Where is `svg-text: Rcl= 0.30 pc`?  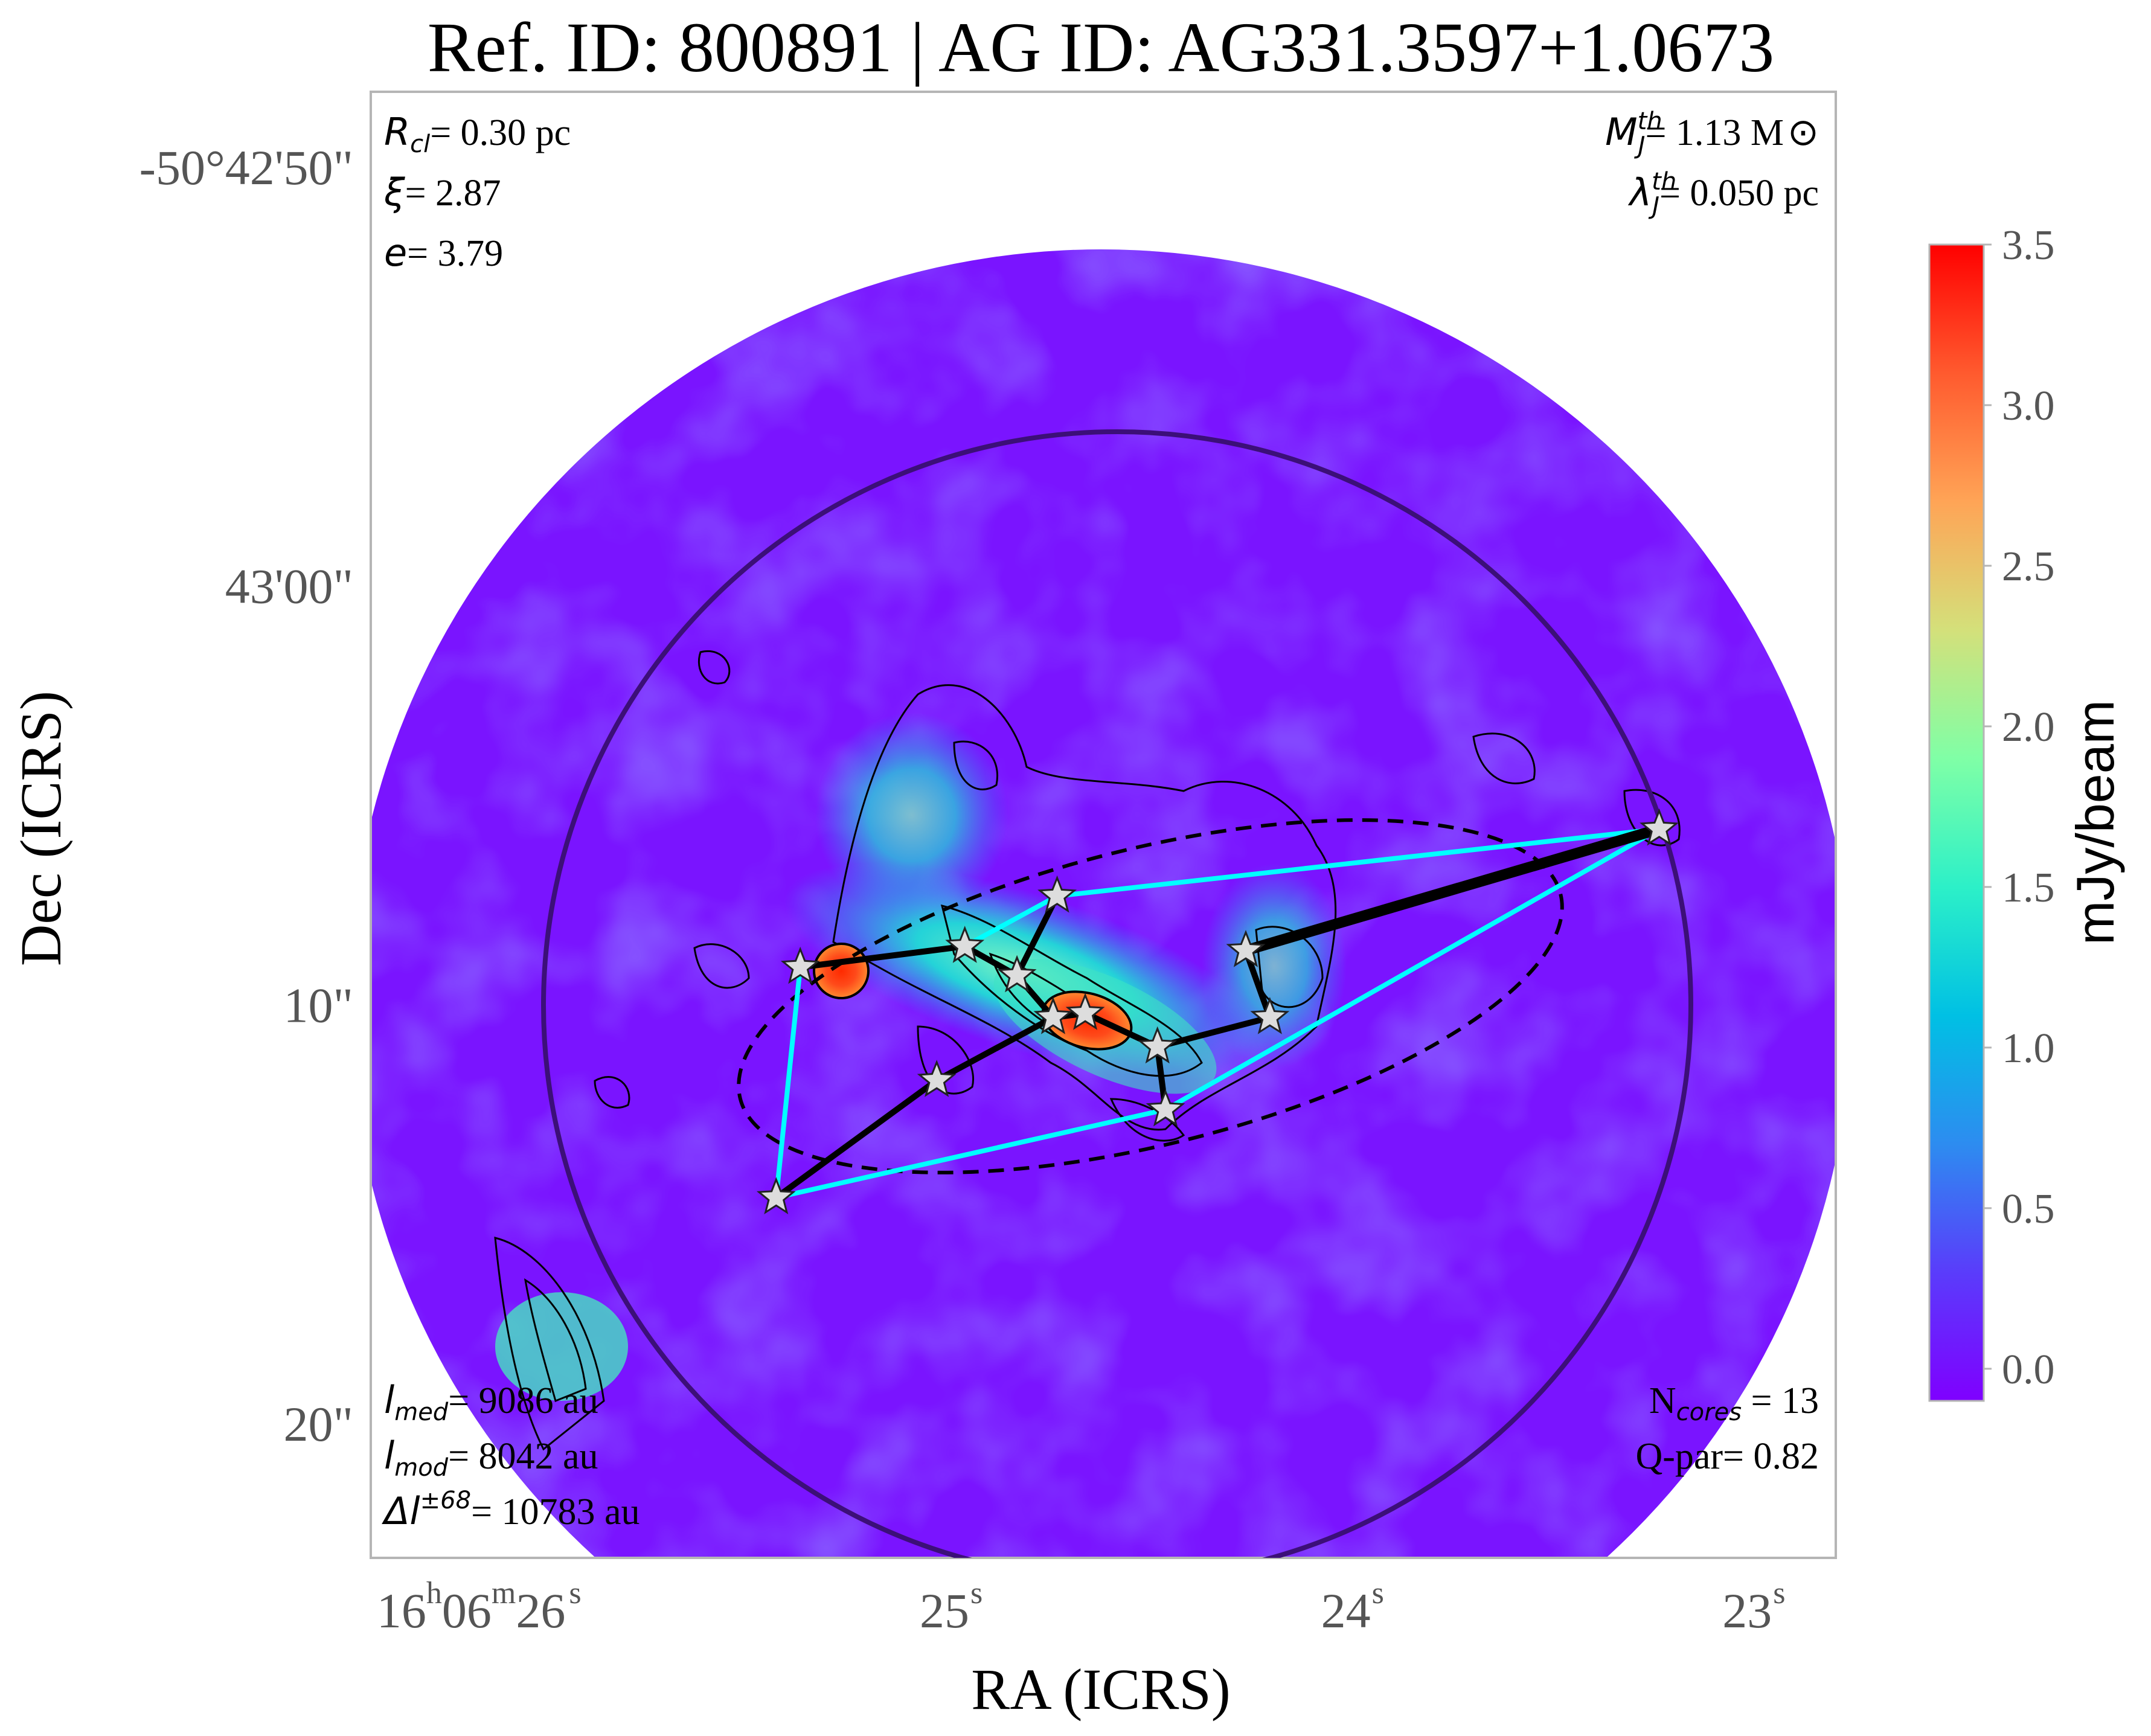 svg-text: Rcl= 0.30 pc is located at coordinates (478, 134).